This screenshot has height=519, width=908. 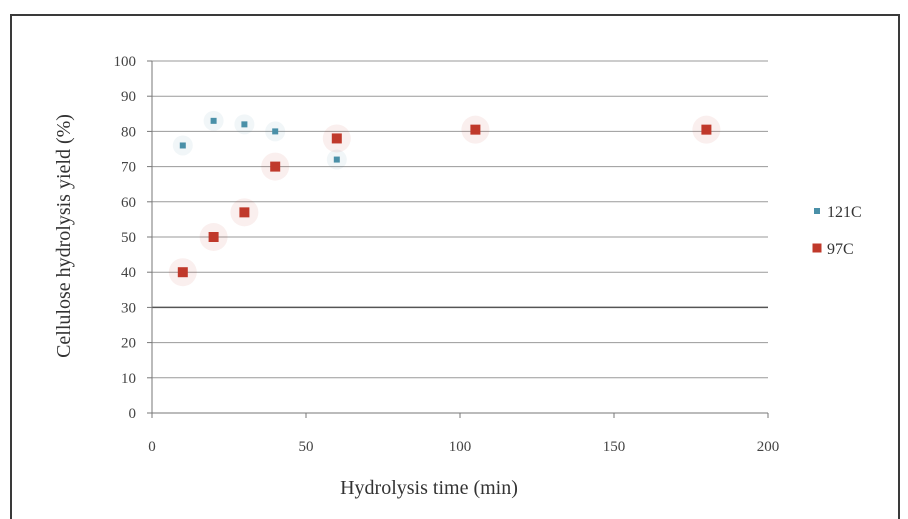 What do you see at coordinates (133, 414) in the screenshot?
I see `y-tick-label: 0` at bounding box center [133, 414].